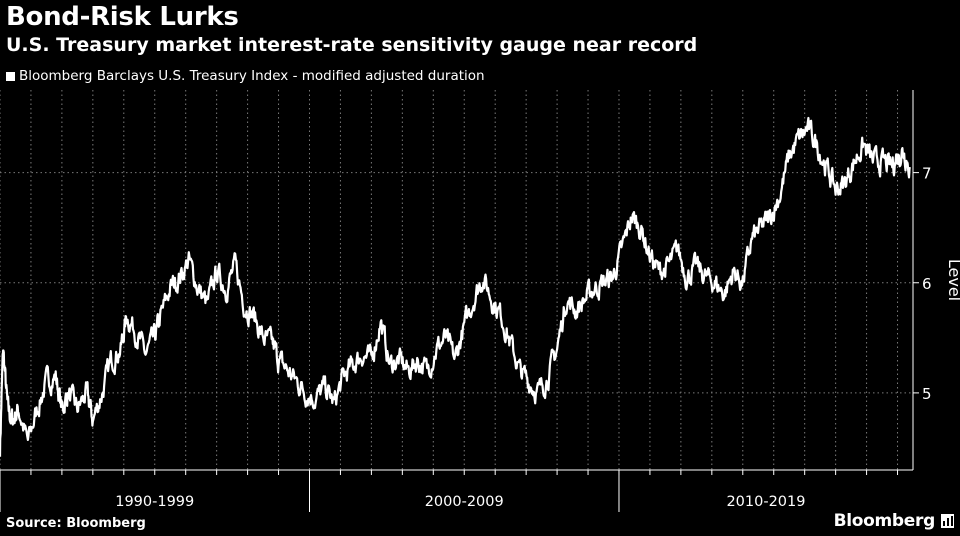 The width and height of the screenshot is (960, 536). I want to click on y-tick-label: 6, so click(927, 284).